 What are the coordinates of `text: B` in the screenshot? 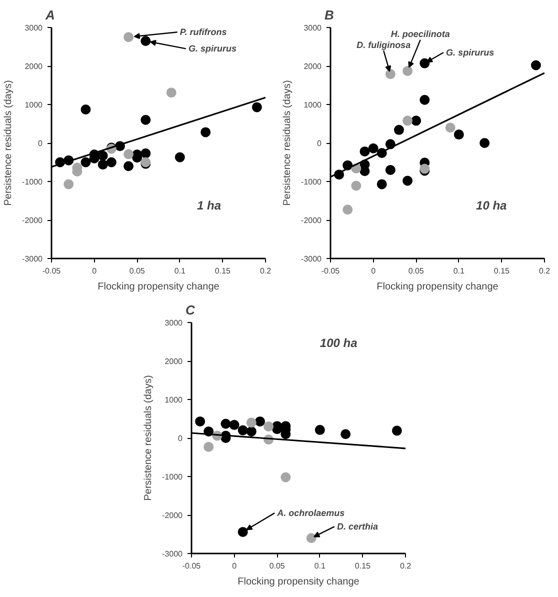 It's located at (329, 15).